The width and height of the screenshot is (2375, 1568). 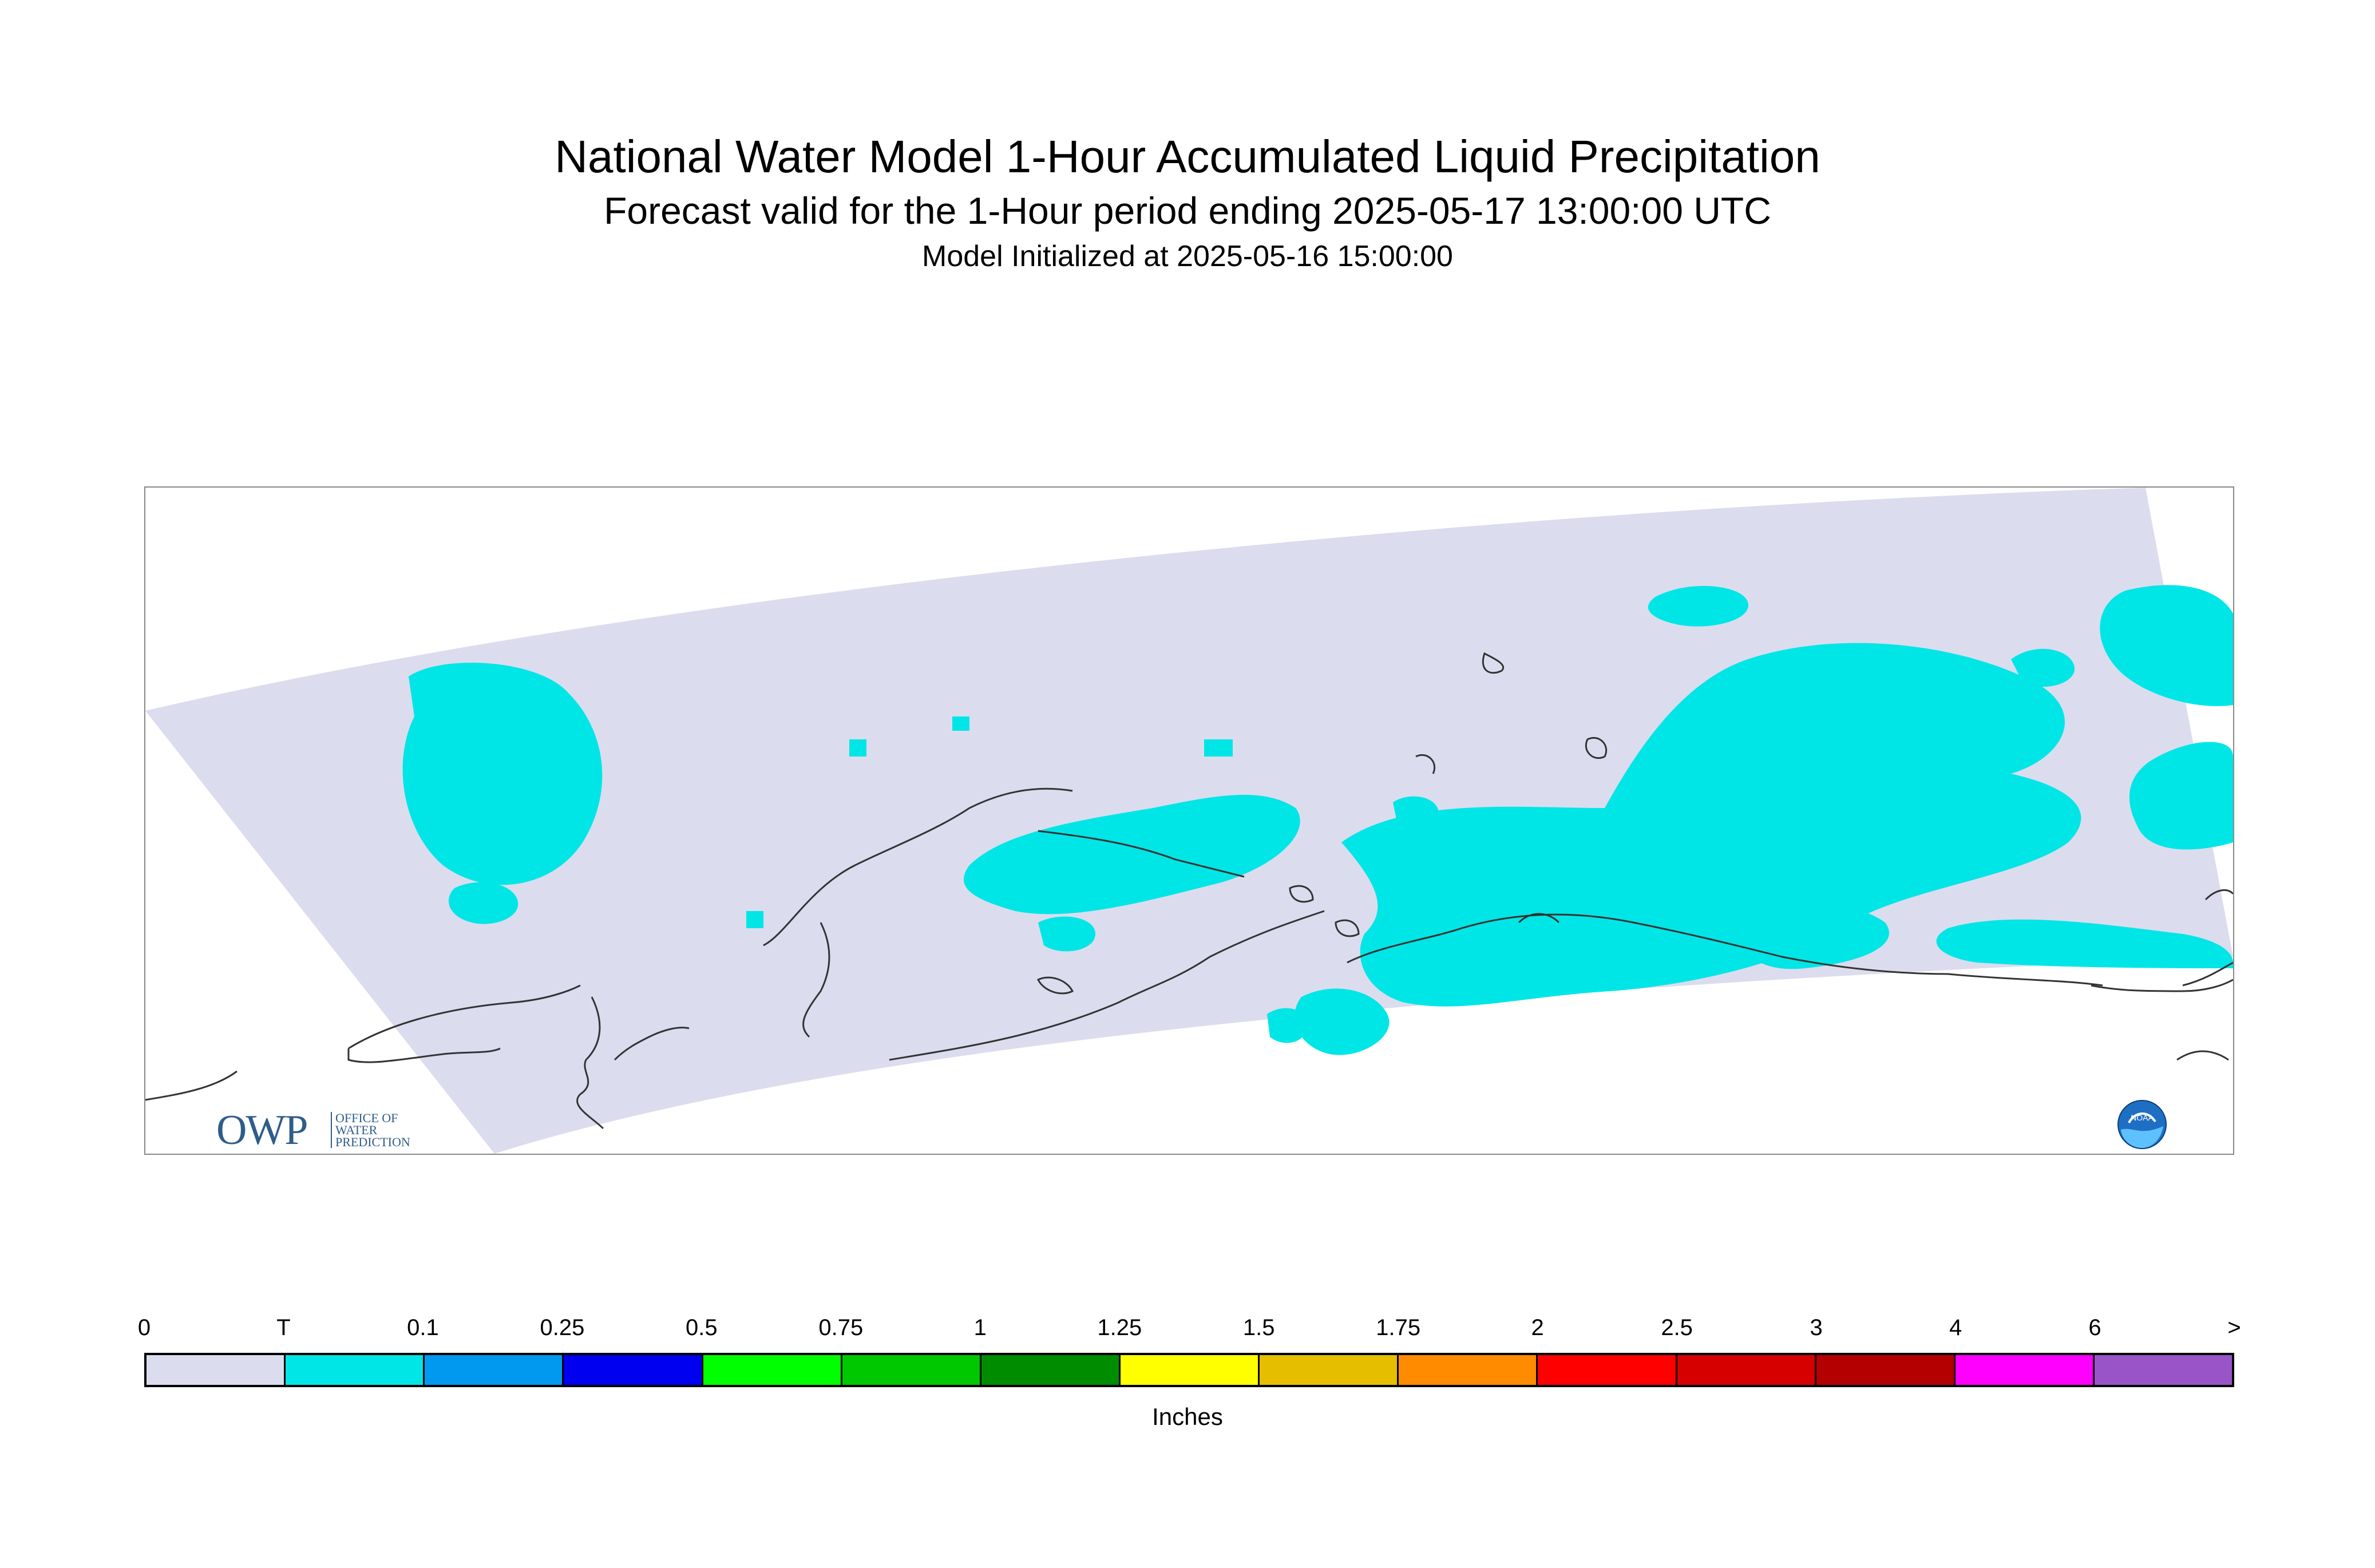 What do you see at coordinates (1187, 256) in the screenshot?
I see `model-initialized-subtitle: Model Initialized at 2025-05-16 15:00:00` at bounding box center [1187, 256].